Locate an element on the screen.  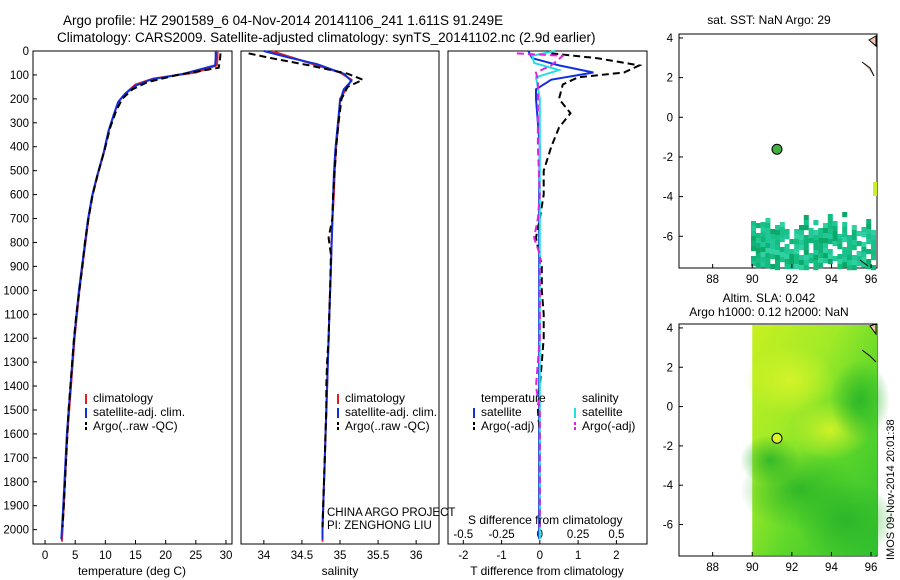
x-tick-label: 34.5 is located at coordinates (302, 556).